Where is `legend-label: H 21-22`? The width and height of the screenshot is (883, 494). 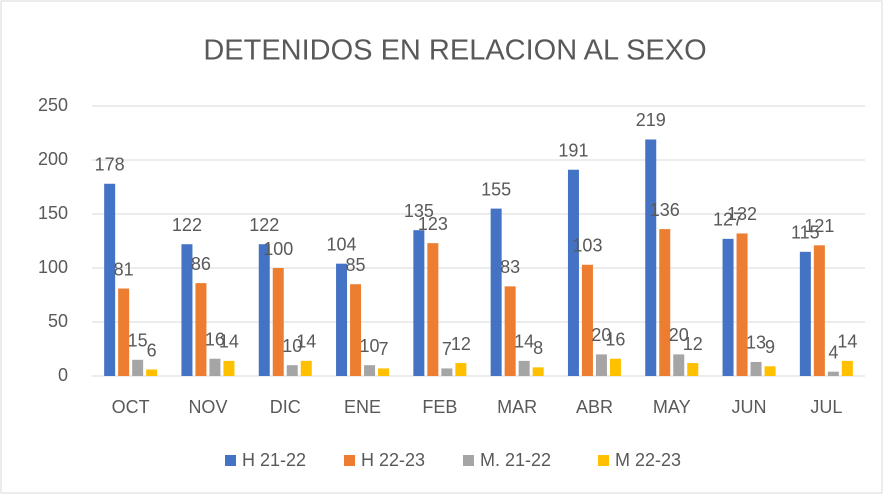
legend-label: H 21-22 is located at coordinates (274, 460).